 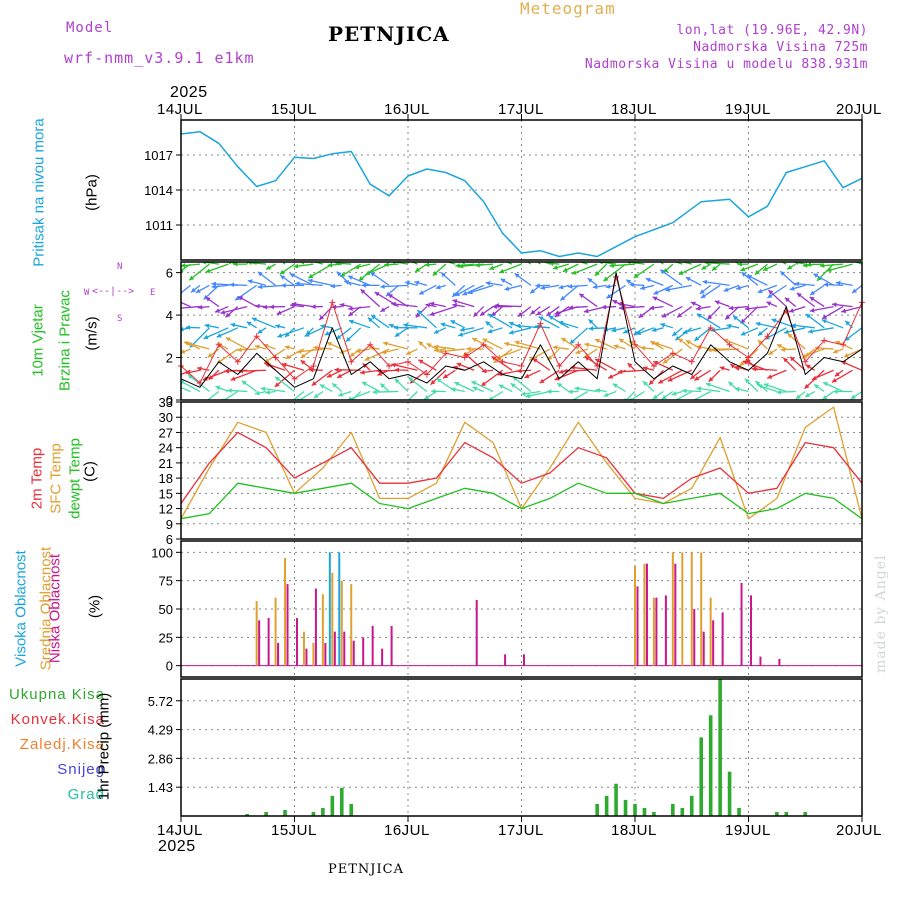 What do you see at coordinates (166, 509) in the screenshot?
I see `y-tick-label: 12` at bounding box center [166, 509].